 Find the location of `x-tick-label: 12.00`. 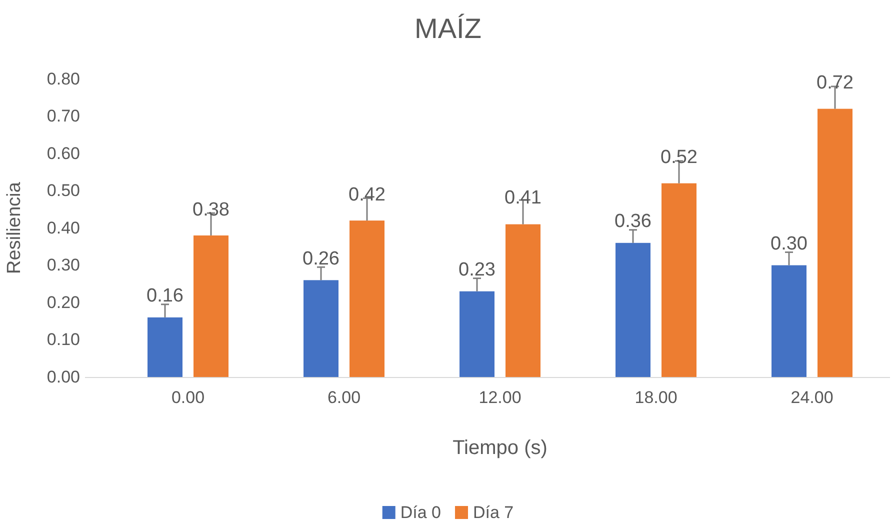

x-tick-label: 12.00 is located at coordinates (500, 398).